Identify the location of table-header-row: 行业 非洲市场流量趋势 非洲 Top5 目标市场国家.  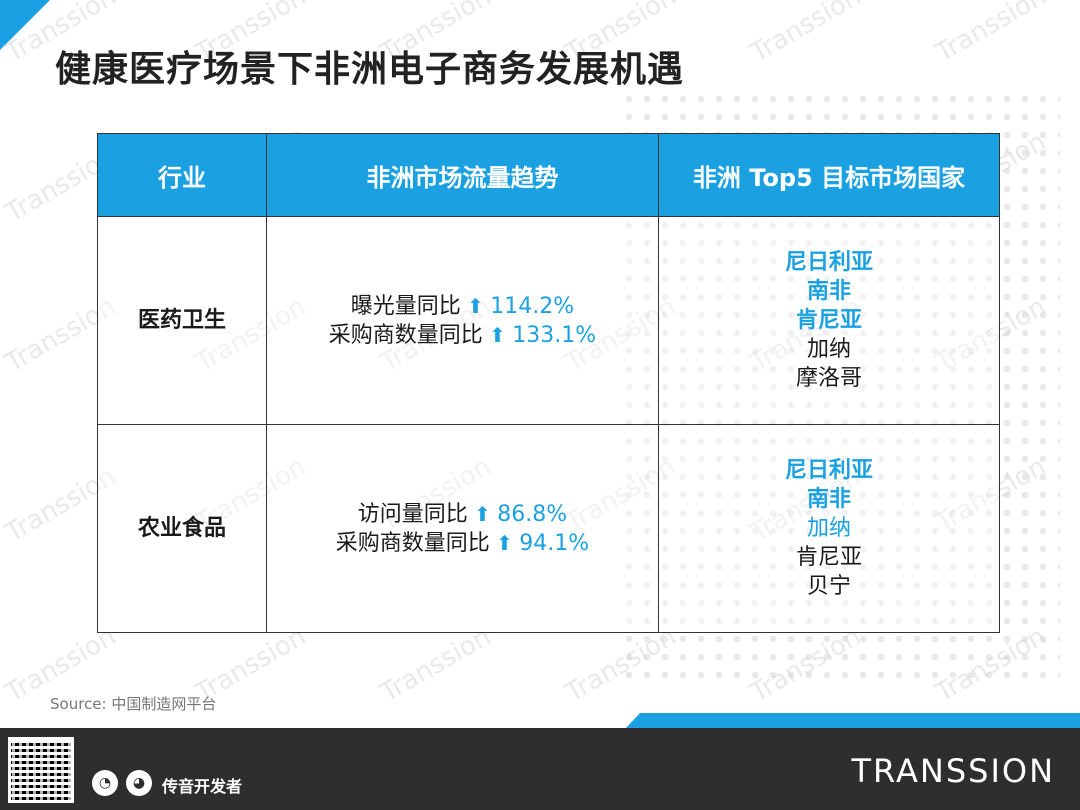
(548, 175).